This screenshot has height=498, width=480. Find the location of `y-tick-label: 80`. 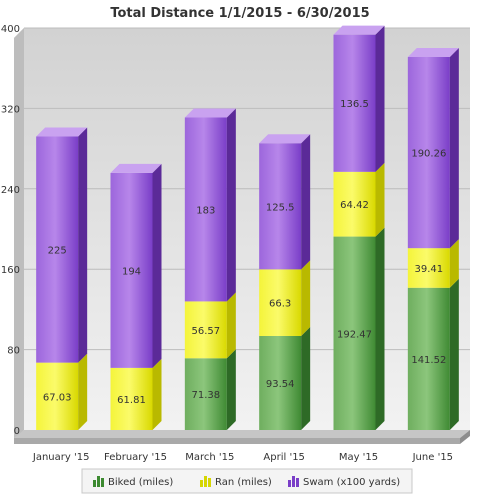

y-tick-label: 80 is located at coordinates (13, 351).